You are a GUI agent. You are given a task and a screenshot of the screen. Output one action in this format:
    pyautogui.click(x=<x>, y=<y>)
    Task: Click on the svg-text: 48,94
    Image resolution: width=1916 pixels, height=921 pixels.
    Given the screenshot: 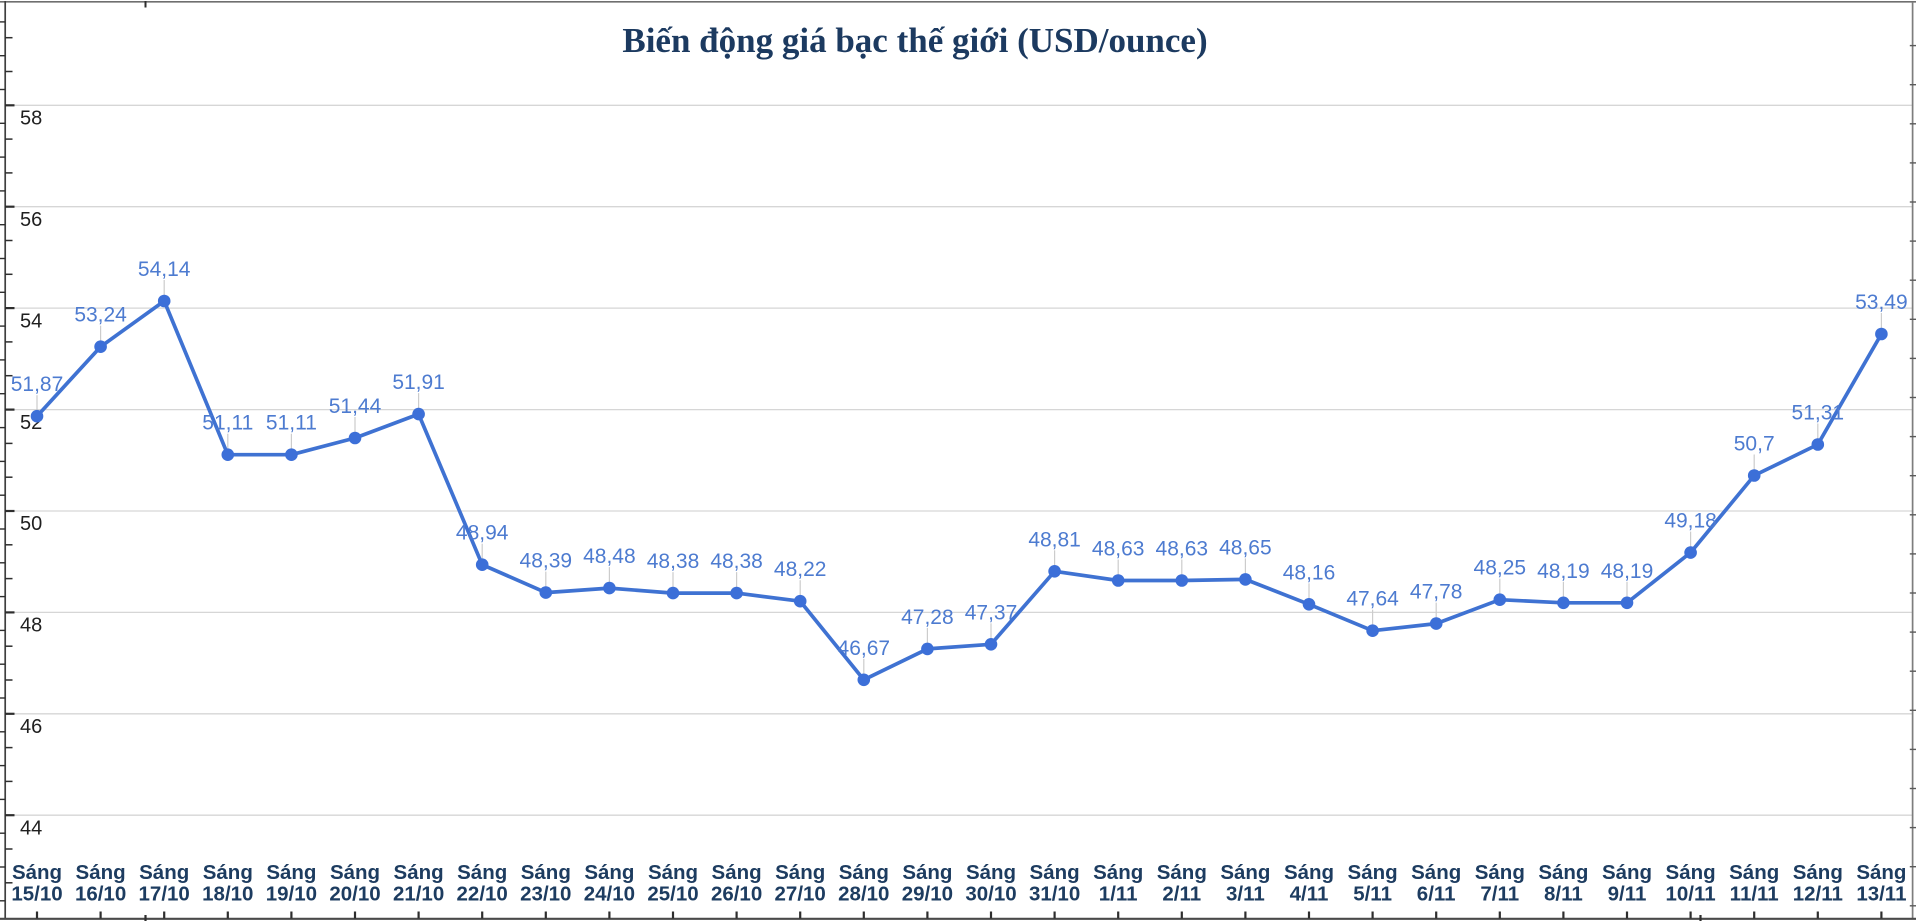 What is the action you would take?
    pyautogui.click(x=482, y=533)
    